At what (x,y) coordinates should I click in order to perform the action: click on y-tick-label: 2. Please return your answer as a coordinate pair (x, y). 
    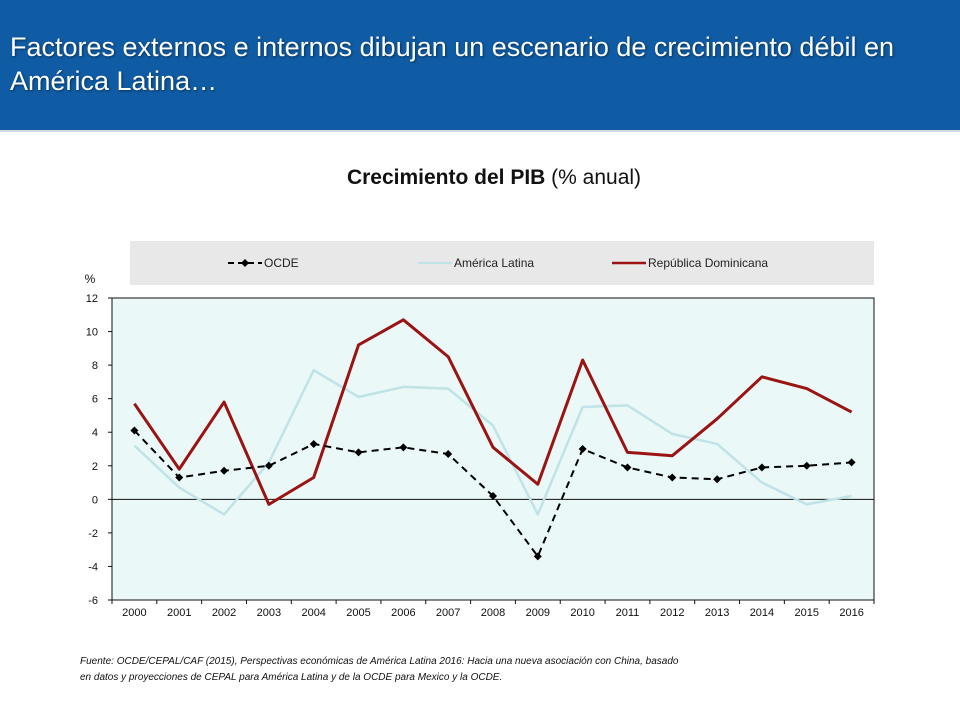
    Looking at the image, I should click on (95, 467).